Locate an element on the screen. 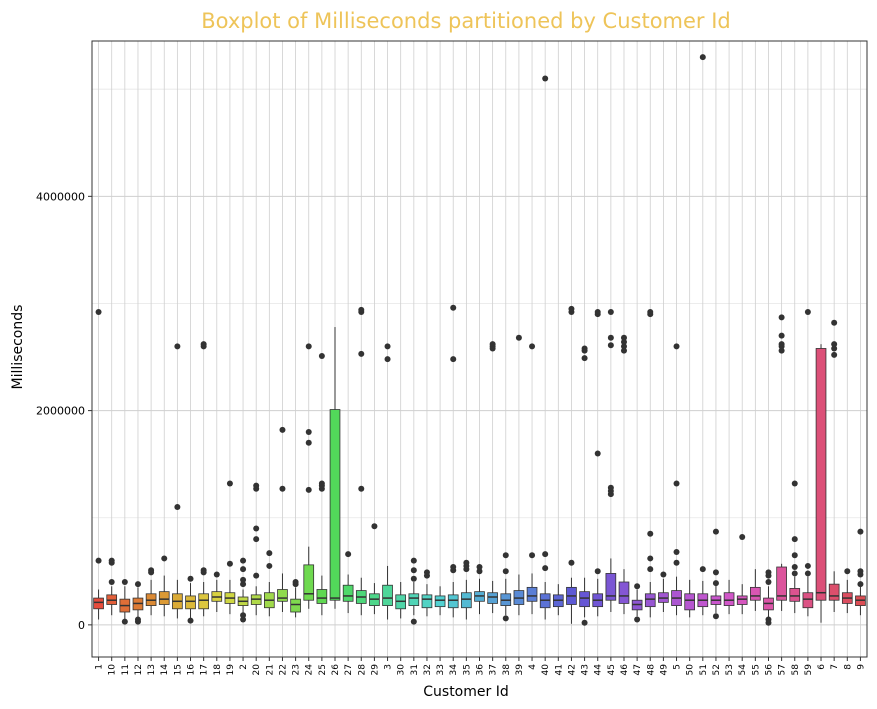  x-tick-label: 30 is located at coordinates (402, 670).